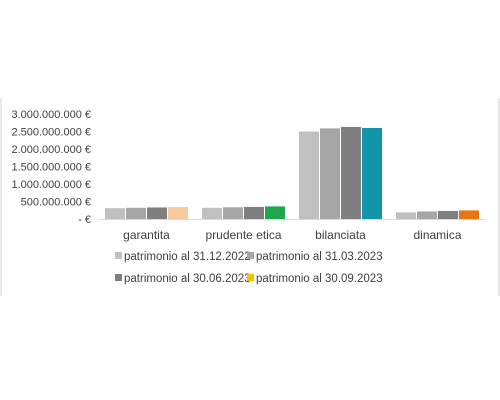  What do you see at coordinates (275, 212) in the screenshot?
I see `bar-4-prudente-etica` at bounding box center [275, 212].